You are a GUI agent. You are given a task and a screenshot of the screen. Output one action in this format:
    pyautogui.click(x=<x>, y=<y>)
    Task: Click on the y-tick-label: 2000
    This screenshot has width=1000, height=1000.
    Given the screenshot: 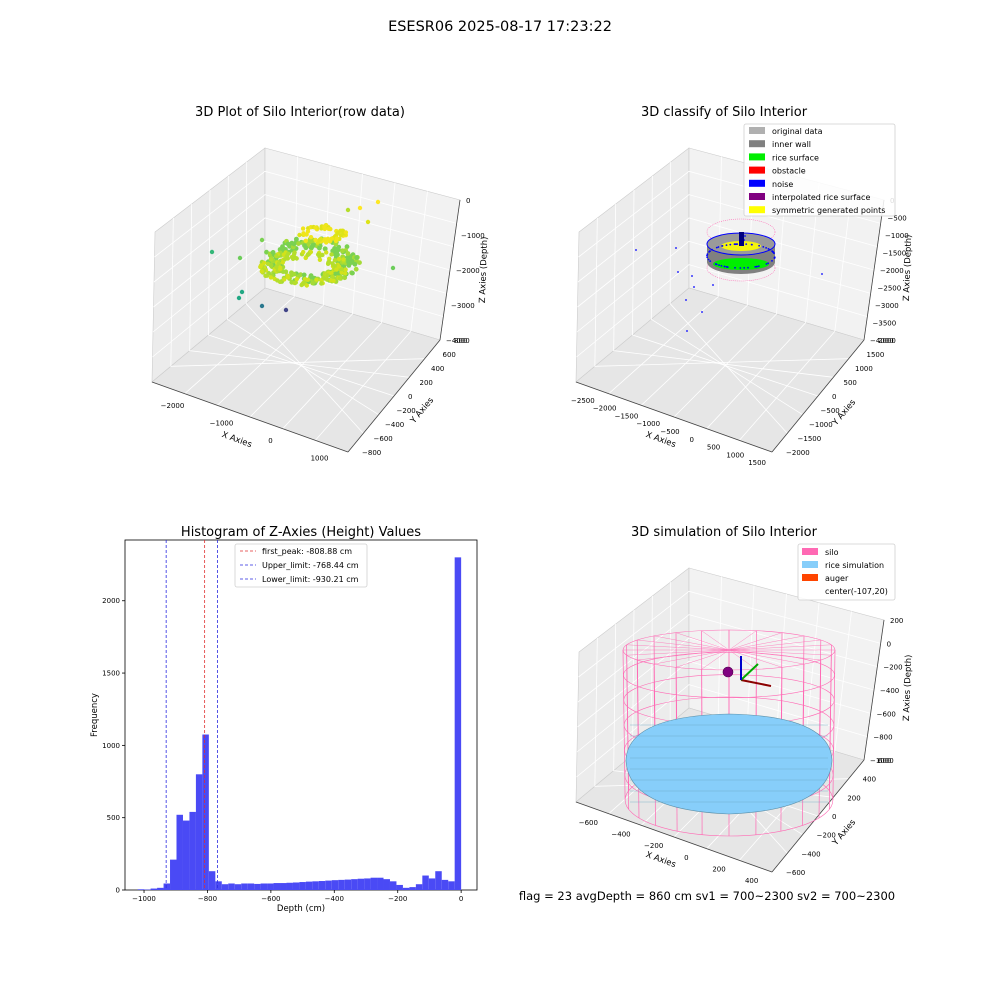 What is the action you would take?
    pyautogui.click(x=111, y=601)
    